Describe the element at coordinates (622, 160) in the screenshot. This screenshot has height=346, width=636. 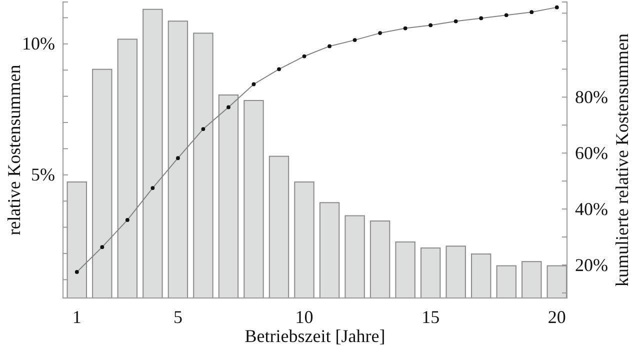
I see `y2-axis-title: kumulierte relative Kostensummen` at that location.